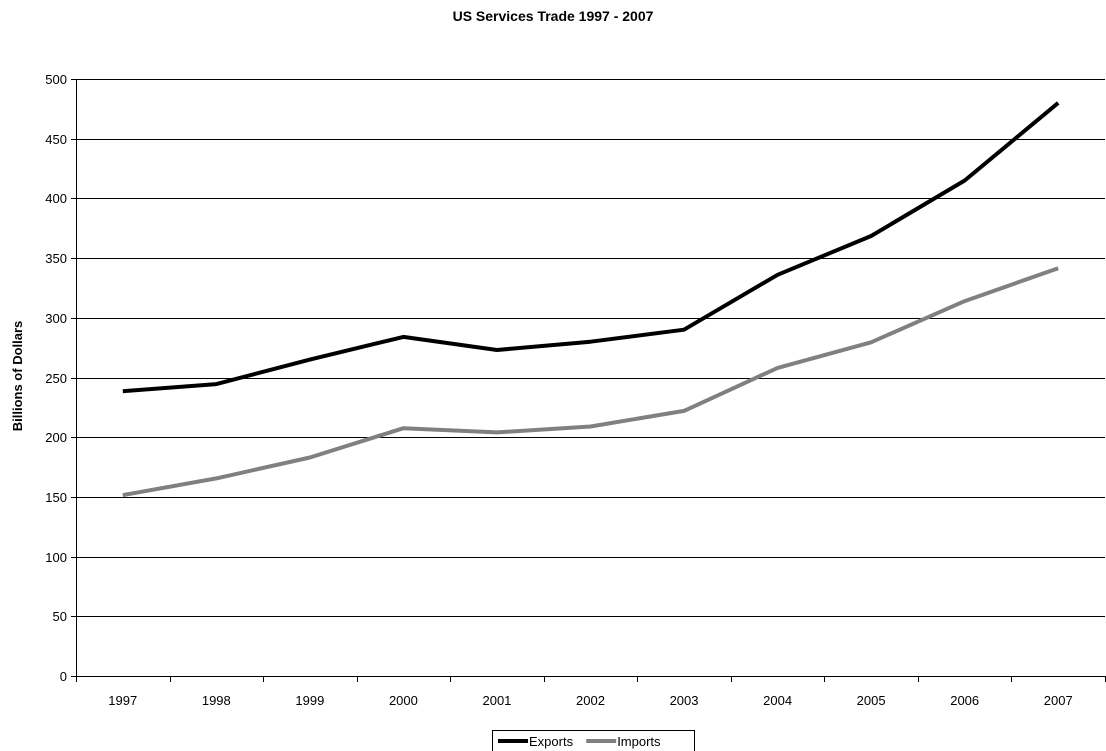 Image resolution: width=1106 pixels, height=751 pixels. What do you see at coordinates (56, 258) in the screenshot?
I see `y-tick-label: 350` at bounding box center [56, 258].